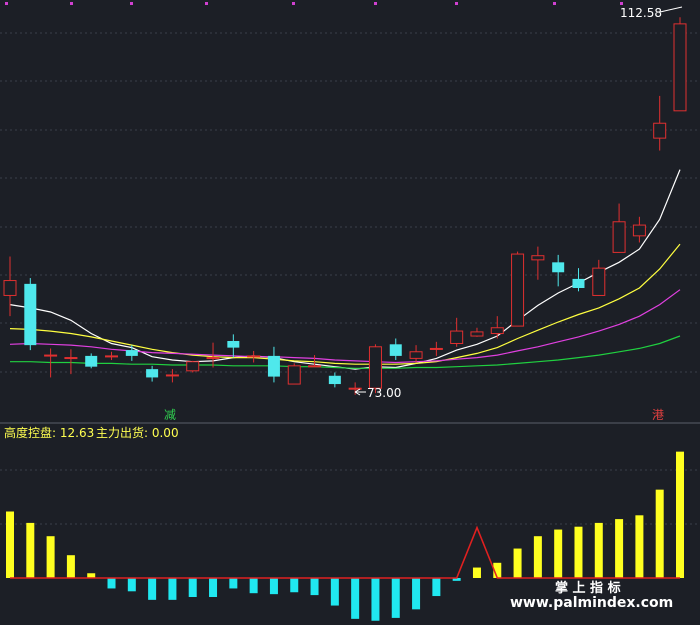  I want to click on indicator-legend-out: 主力出货: 0.00, so click(137, 432).